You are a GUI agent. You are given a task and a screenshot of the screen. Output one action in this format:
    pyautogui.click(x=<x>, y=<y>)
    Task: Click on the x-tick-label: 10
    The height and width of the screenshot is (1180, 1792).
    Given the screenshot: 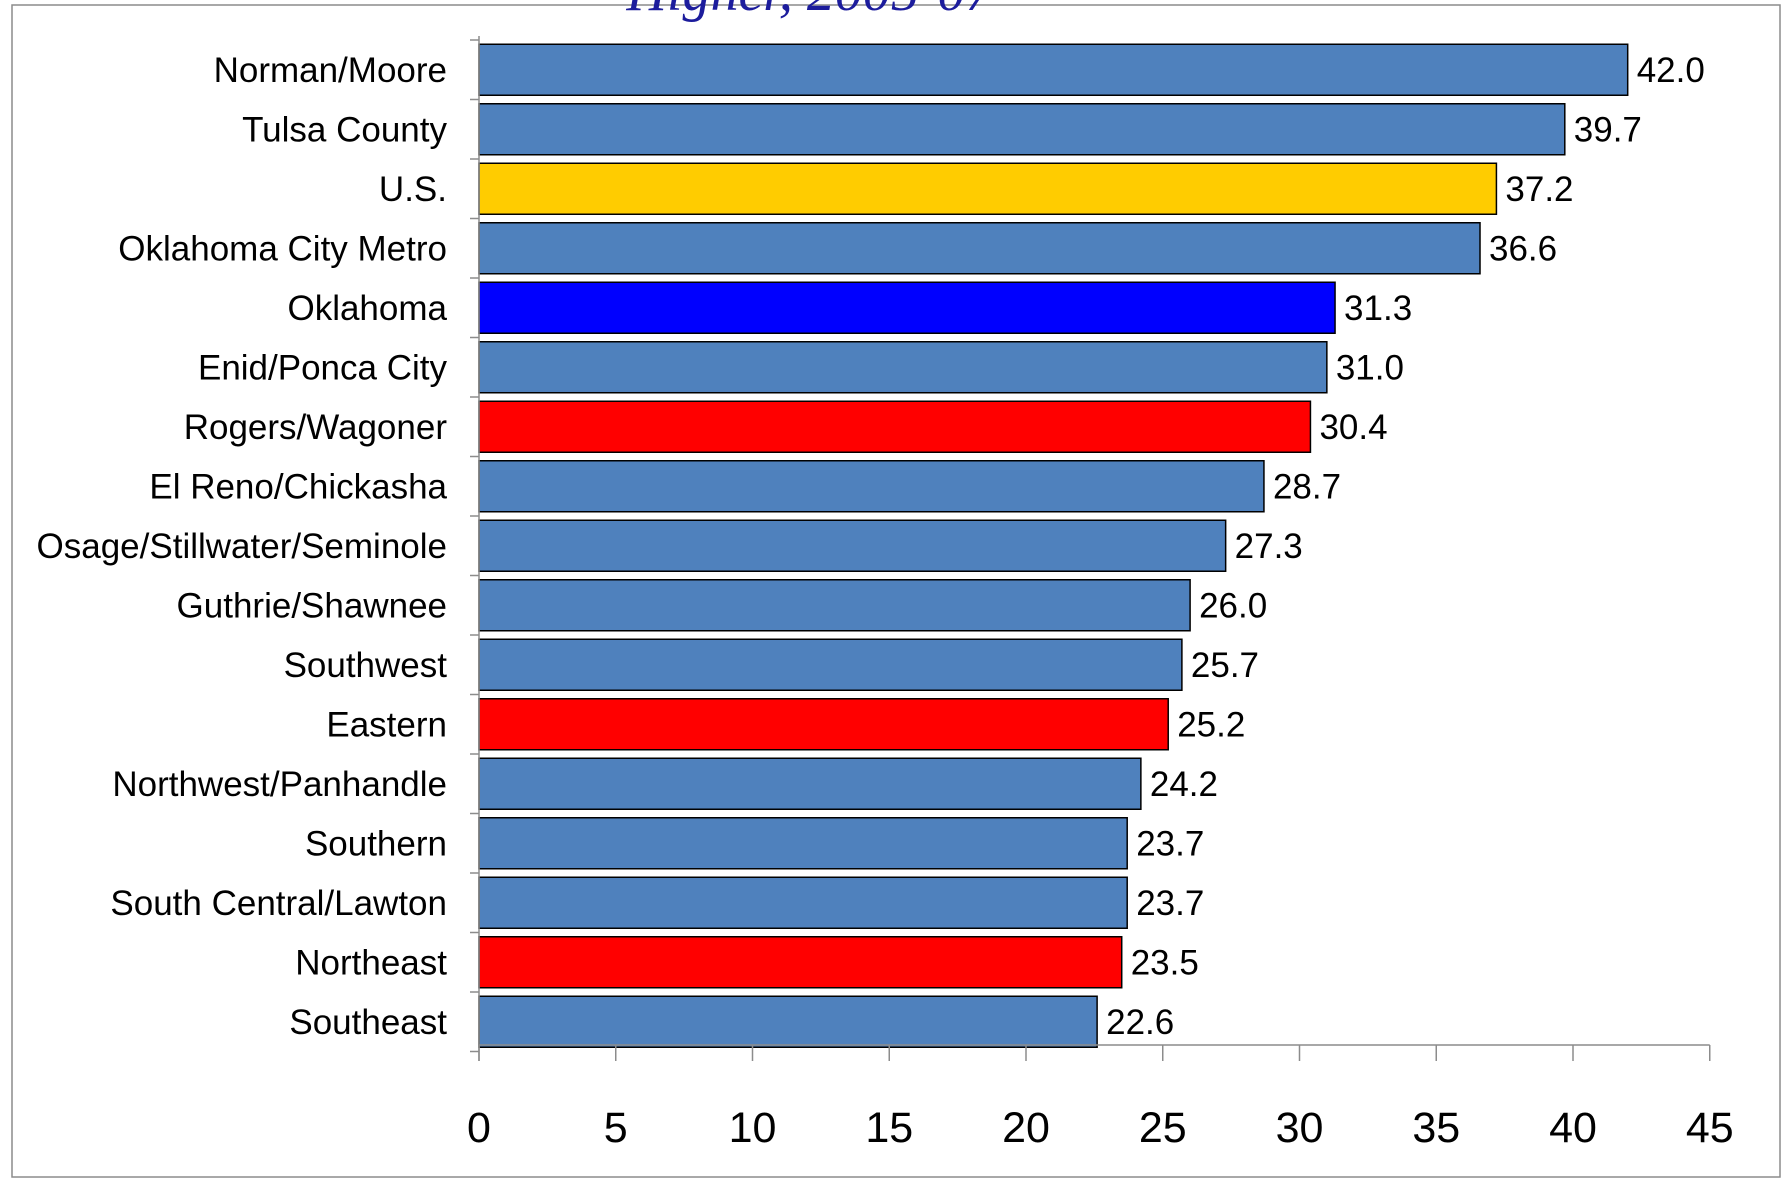 What is the action you would take?
    pyautogui.click(x=753, y=1128)
    